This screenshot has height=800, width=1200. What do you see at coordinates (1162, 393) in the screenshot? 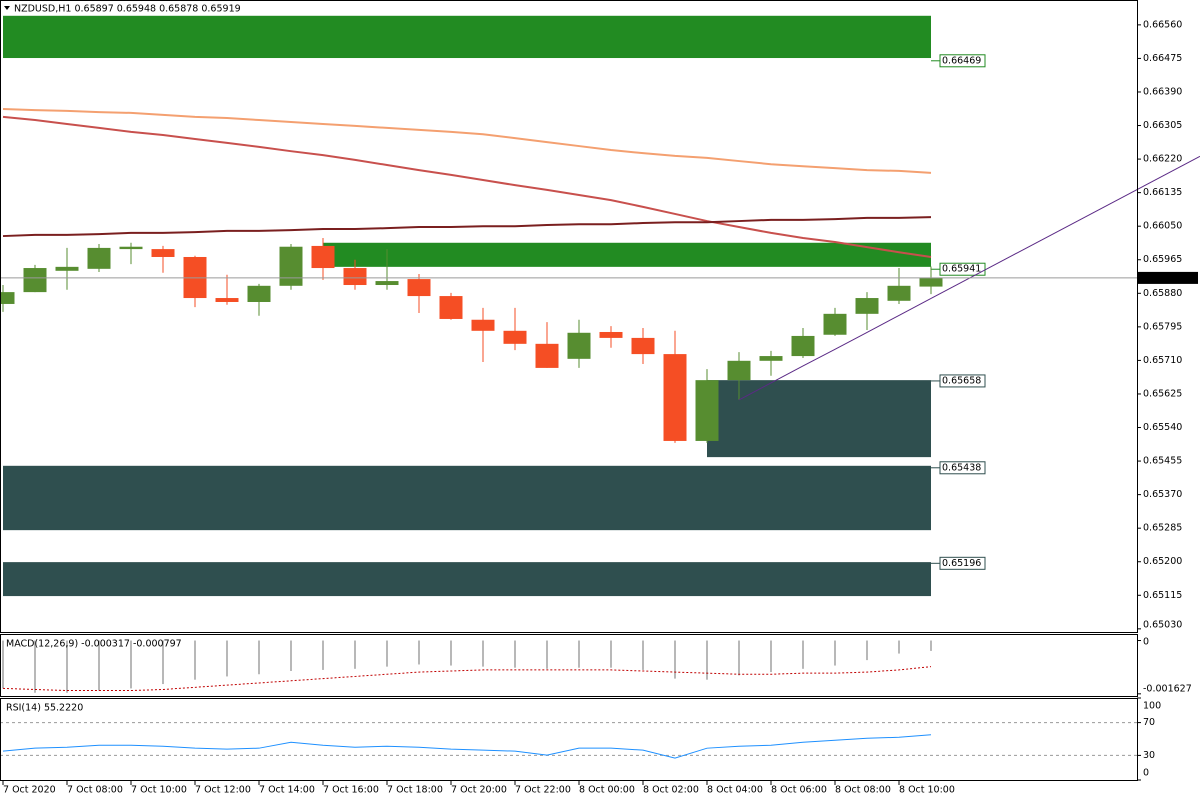
I see `y-tick-label: 0.65625` at bounding box center [1162, 393].